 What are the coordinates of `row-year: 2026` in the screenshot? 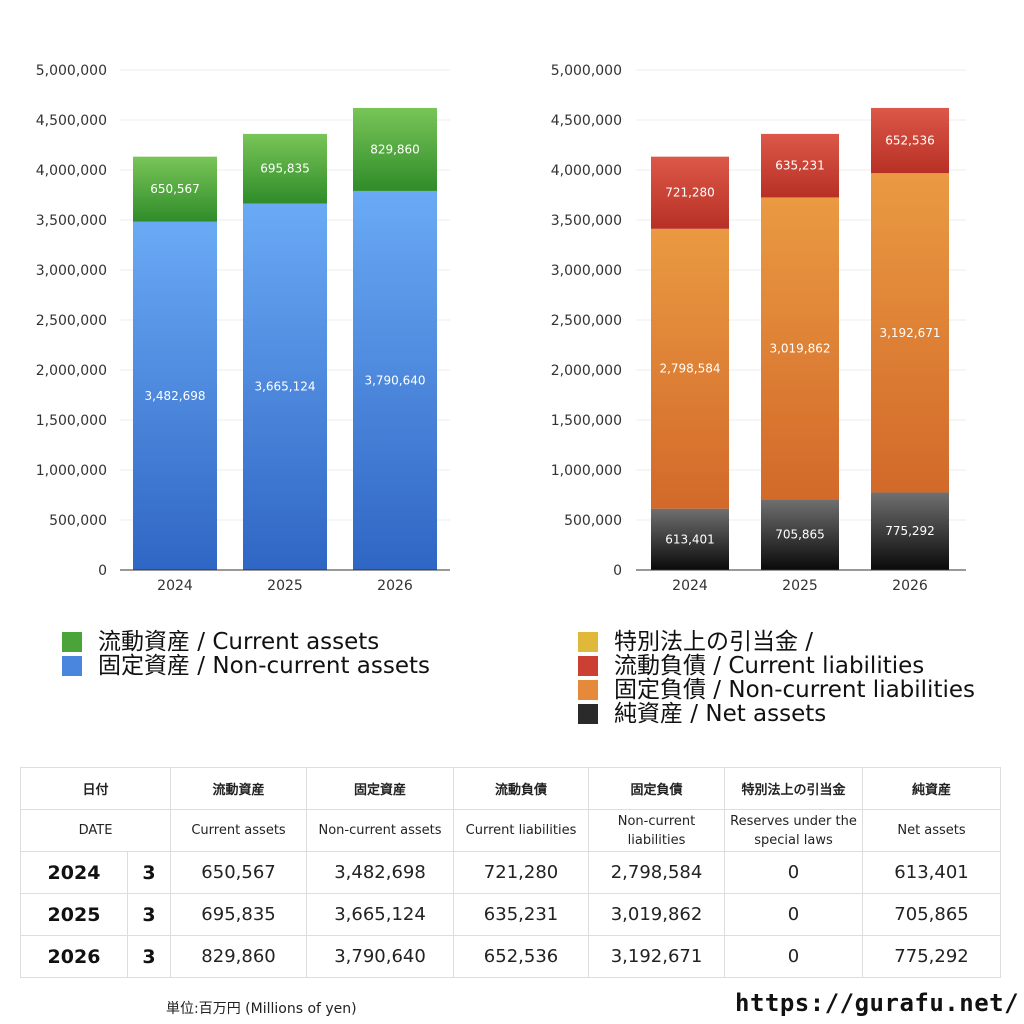 It's located at (74, 956).